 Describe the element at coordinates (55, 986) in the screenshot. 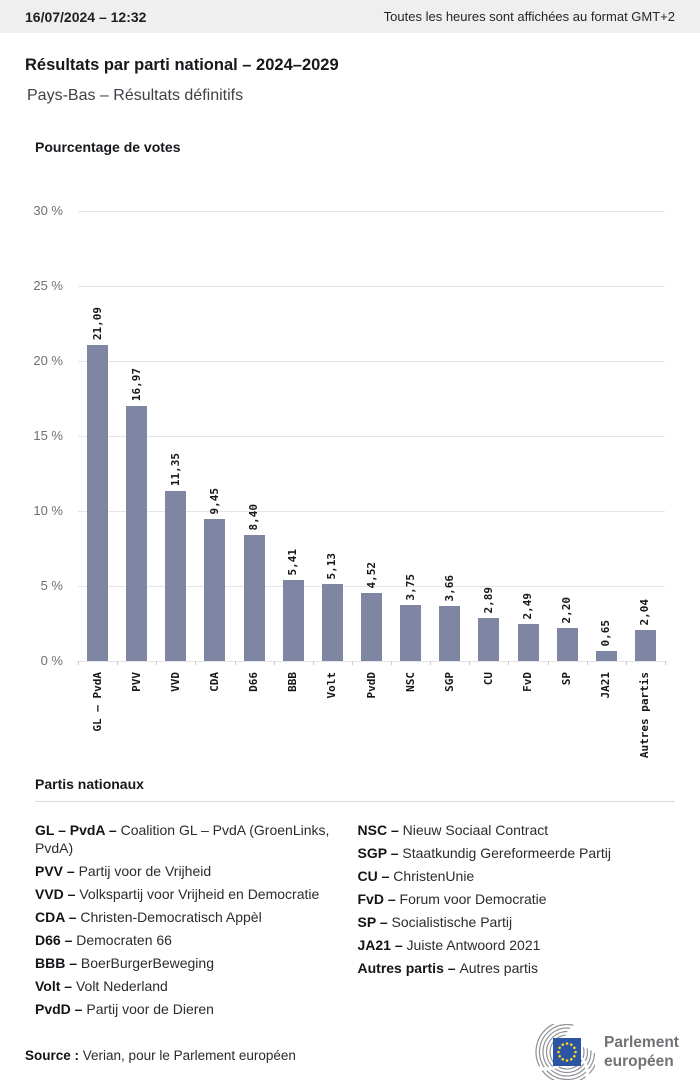

I see `legend-item-abbr: Volt –` at that location.